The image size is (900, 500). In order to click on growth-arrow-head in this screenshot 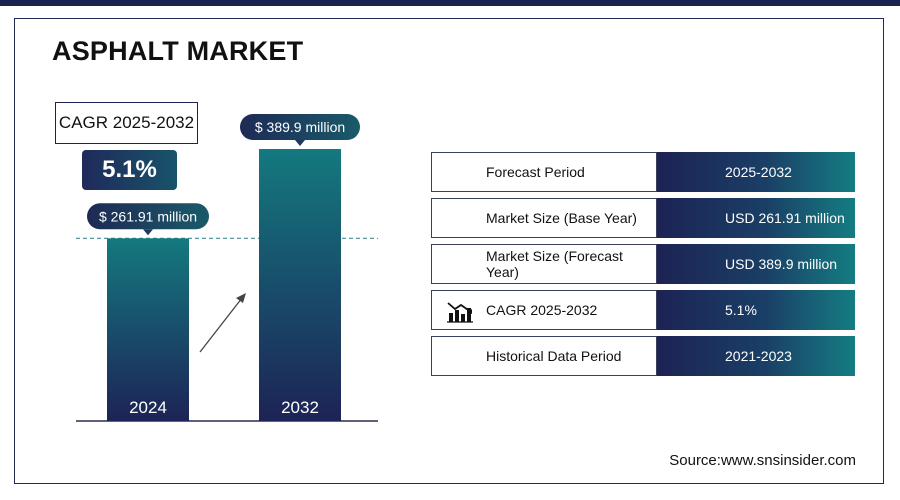, I will do `click(241, 298)`.